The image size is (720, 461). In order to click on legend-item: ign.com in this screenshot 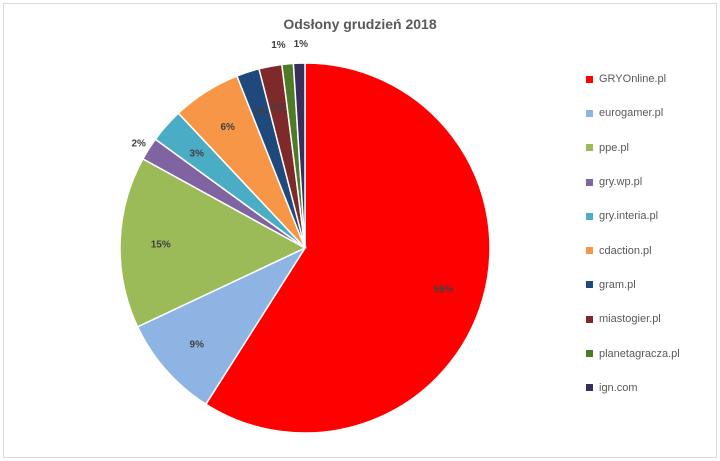, I will do `click(633, 388)`.